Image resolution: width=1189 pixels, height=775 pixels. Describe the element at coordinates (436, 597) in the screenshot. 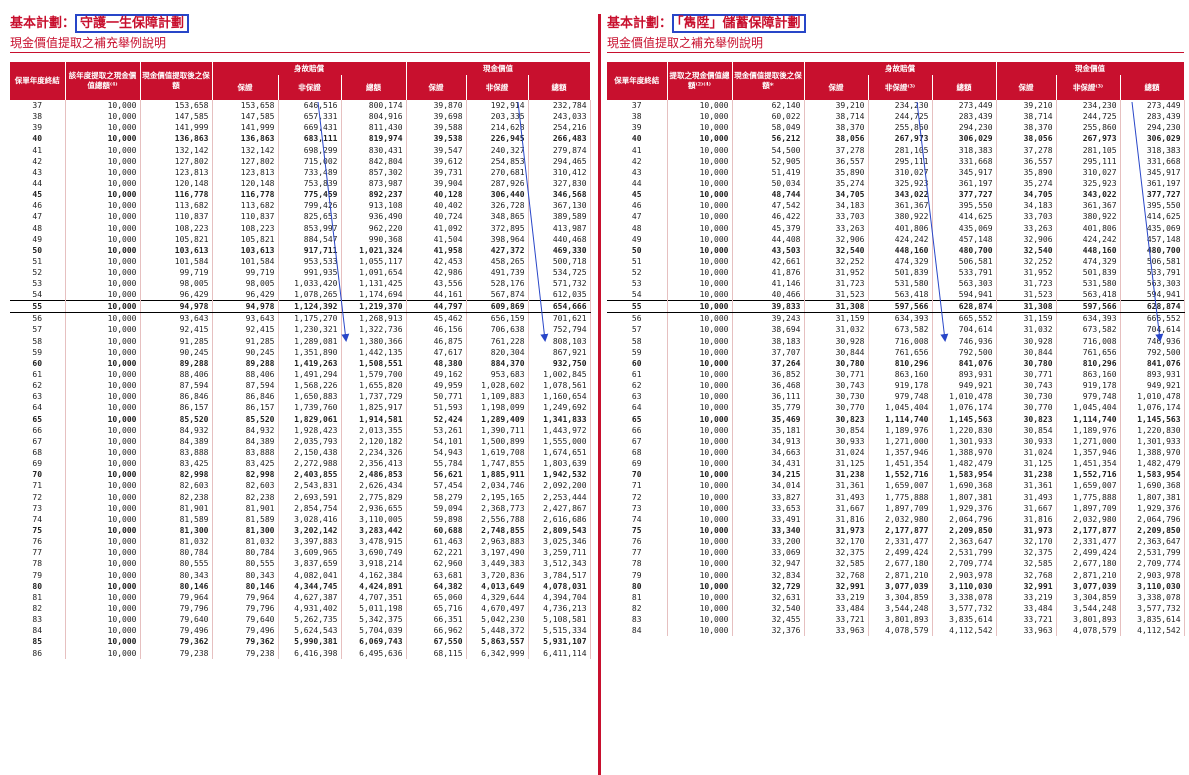

I see `table-cell: 65,060` at that location.